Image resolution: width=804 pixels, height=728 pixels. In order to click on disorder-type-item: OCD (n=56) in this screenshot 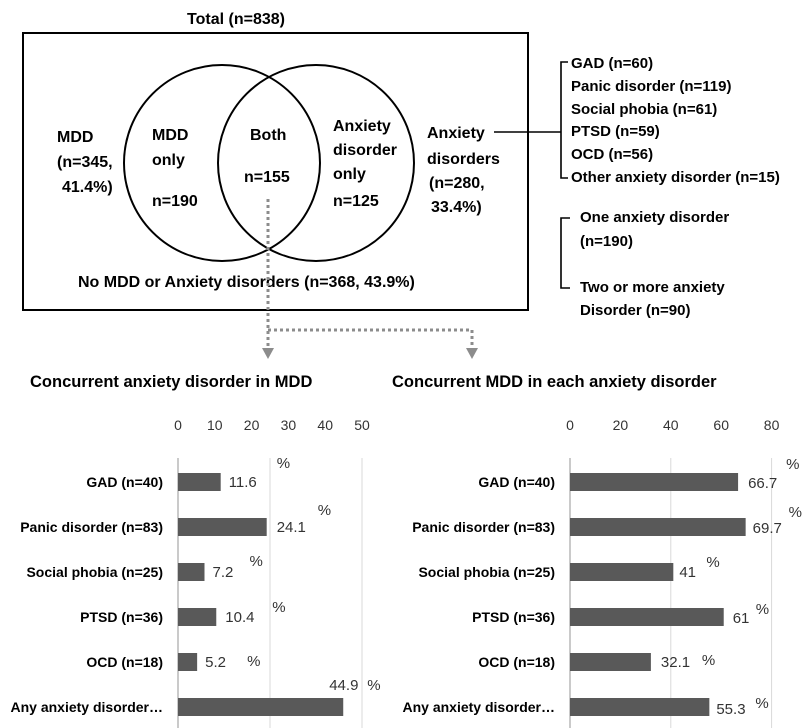, I will do `click(612, 154)`.